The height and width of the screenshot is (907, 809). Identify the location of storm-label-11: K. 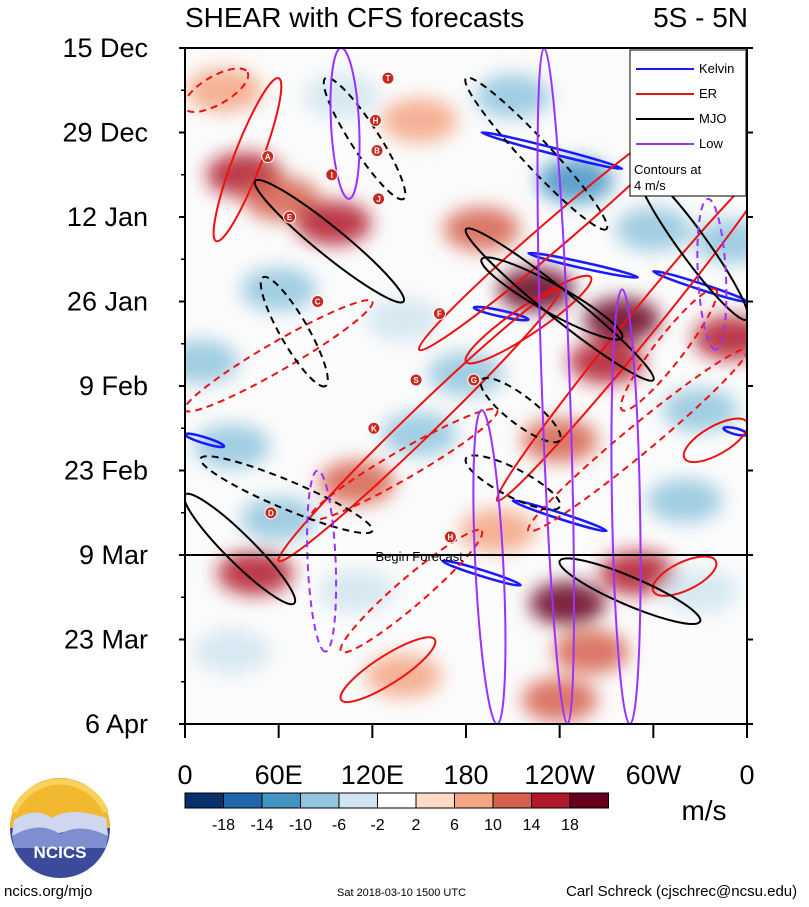
(374, 428).